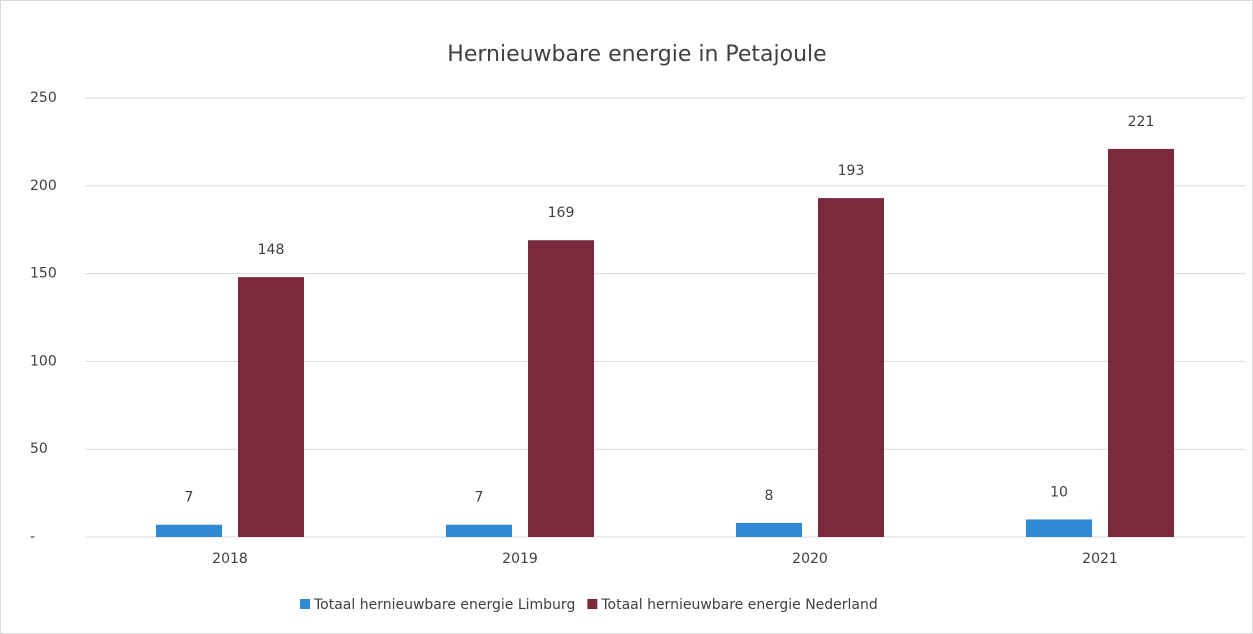  Describe the element at coordinates (43, 98) in the screenshot. I see `y-tick-label: 250` at that location.